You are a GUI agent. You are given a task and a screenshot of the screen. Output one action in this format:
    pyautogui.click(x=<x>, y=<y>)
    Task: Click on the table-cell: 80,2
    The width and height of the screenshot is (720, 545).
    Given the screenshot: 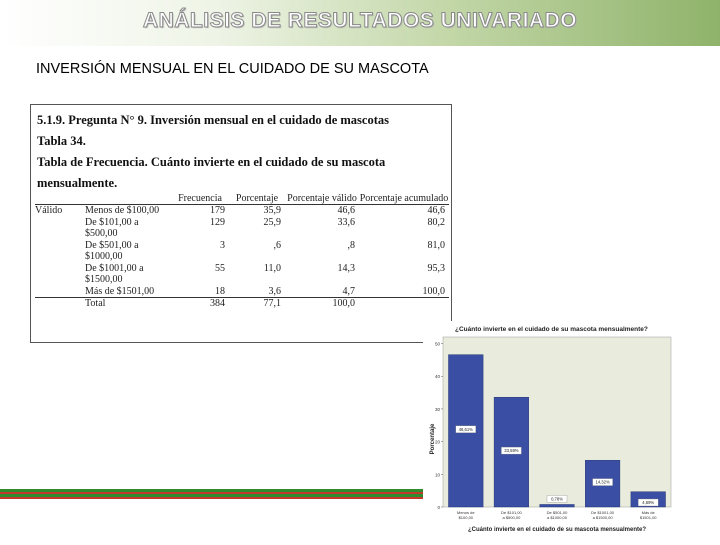 What is the action you would take?
    pyautogui.click(x=436, y=222)
    